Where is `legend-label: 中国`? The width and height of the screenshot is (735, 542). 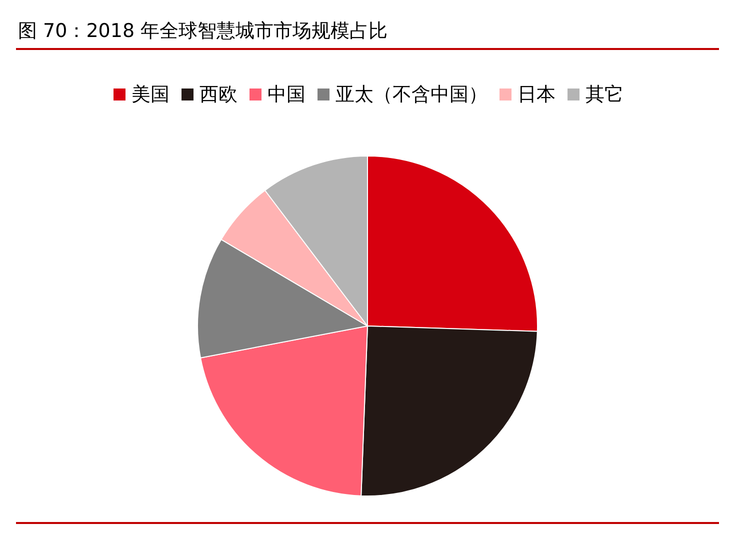
legend-label: 中国 is located at coordinates (287, 95).